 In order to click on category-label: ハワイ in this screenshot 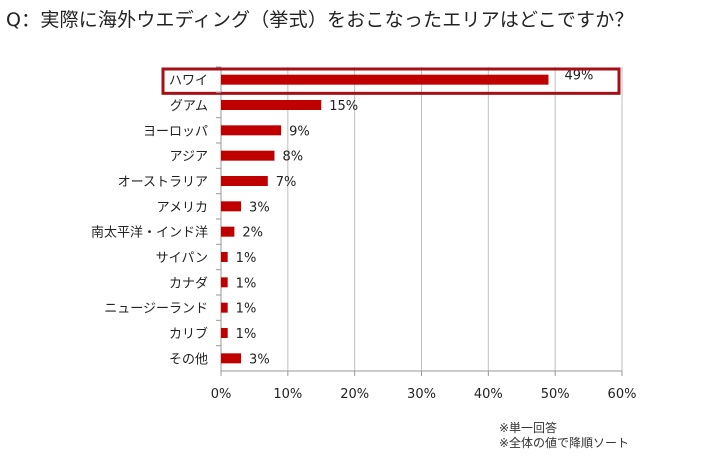, I will do `click(188, 81)`.